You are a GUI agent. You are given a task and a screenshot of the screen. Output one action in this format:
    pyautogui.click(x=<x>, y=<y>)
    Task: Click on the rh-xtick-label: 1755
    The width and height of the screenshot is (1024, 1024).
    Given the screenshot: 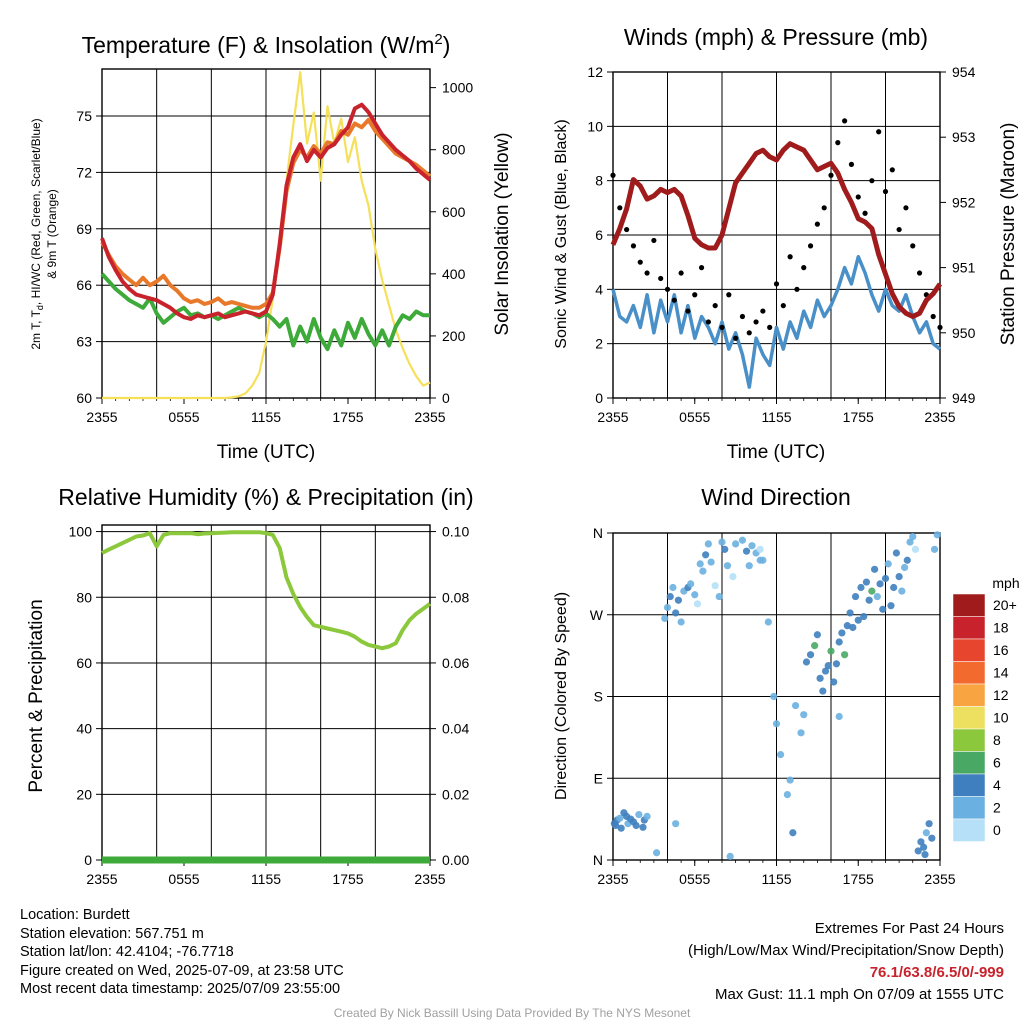 What is the action you would take?
    pyautogui.click(x=347, y=879)
    